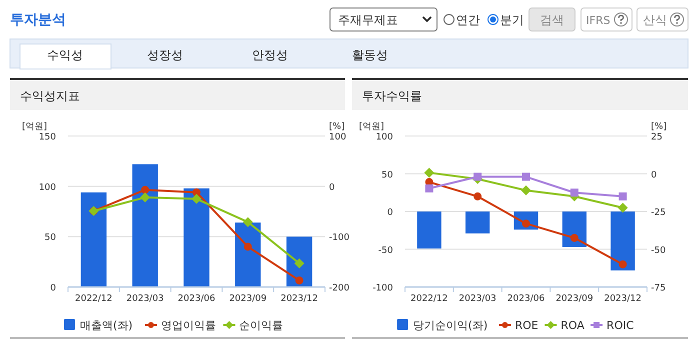 The image size is (697, 342). What do you see at coordinates (572, 325) in the screenshot?
I see `legend-label: ROA` at bounding box center [572, 325].